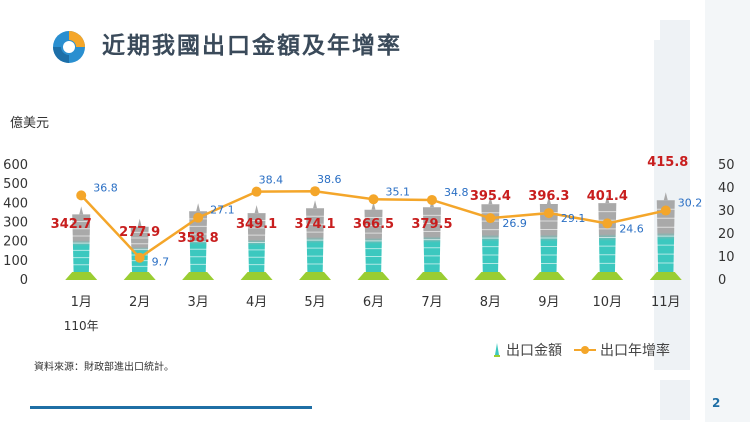 The image size is (750, 422). What do you see at coordinates (15, 203) in the screenshot?
I see `y-tick-label: 400` at bounding box center [15, 203].